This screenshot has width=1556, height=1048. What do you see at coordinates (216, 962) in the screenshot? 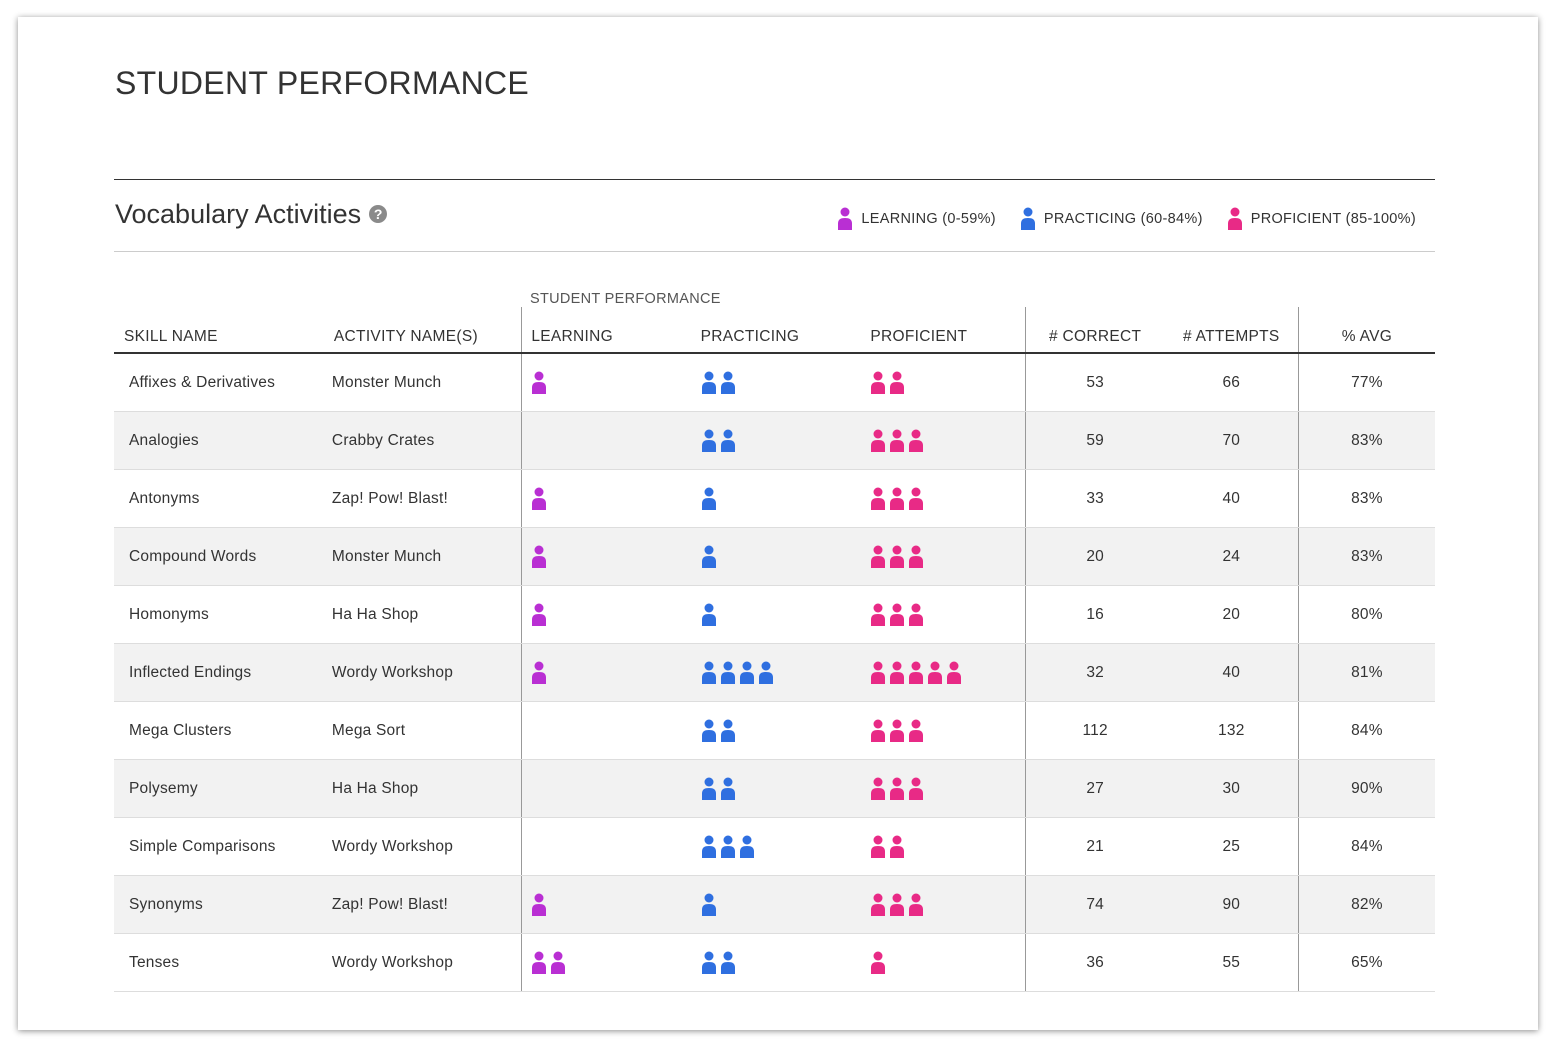
I see `skill-name: Tenses` at bounding box center [216, 962].